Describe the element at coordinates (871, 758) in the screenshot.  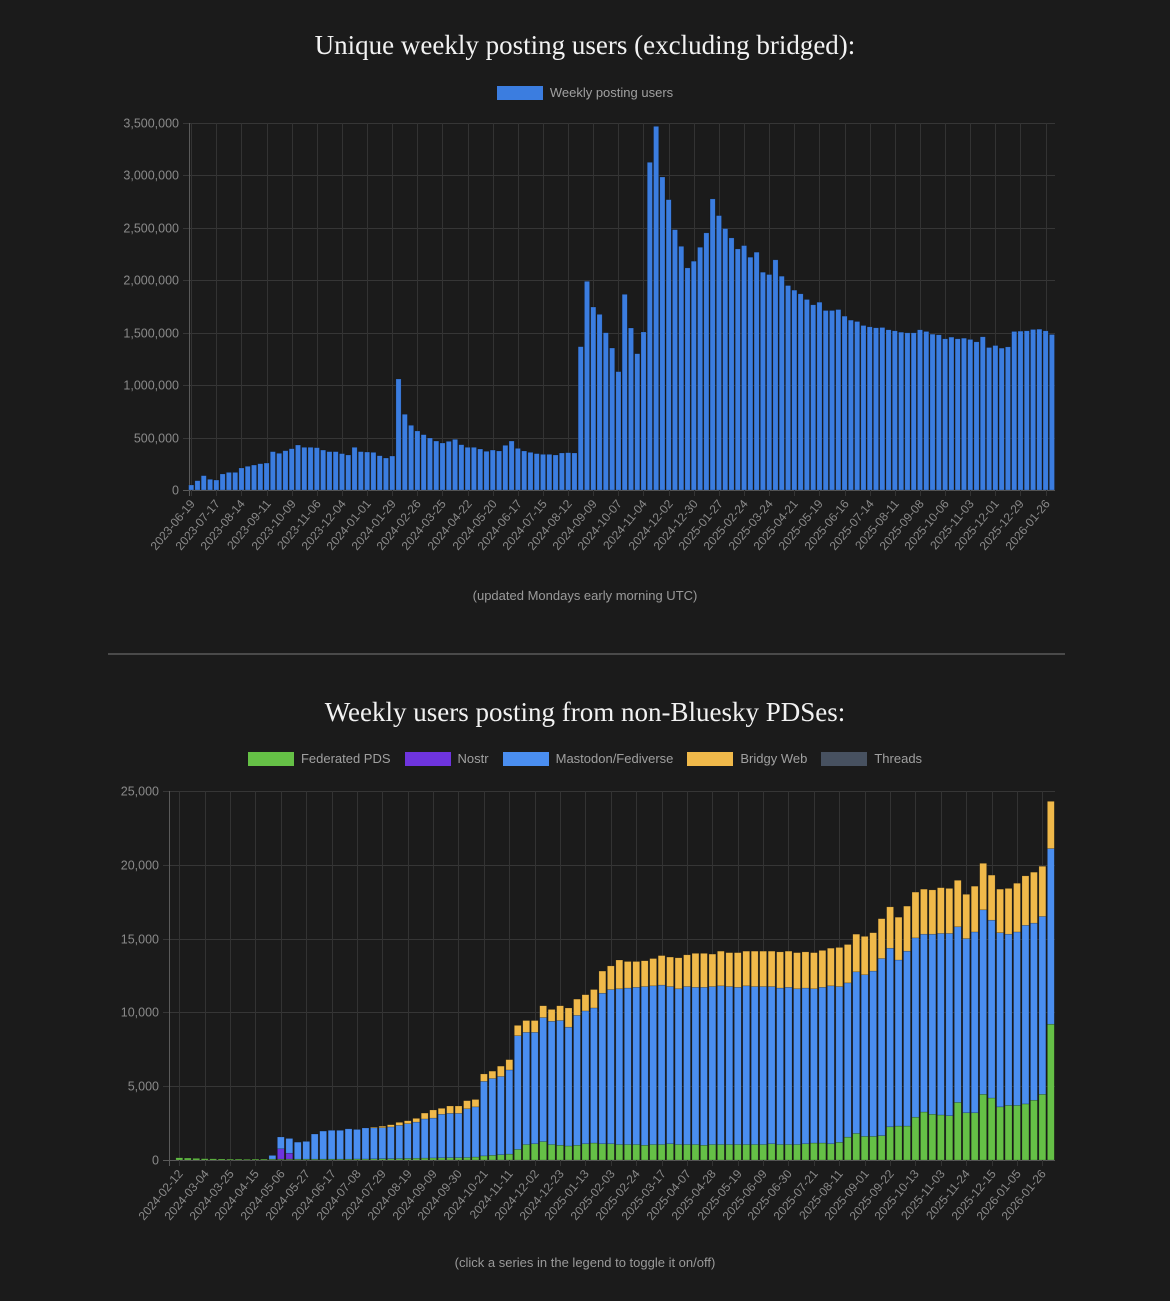
I see `legend-item-threads: Threads` at that location.